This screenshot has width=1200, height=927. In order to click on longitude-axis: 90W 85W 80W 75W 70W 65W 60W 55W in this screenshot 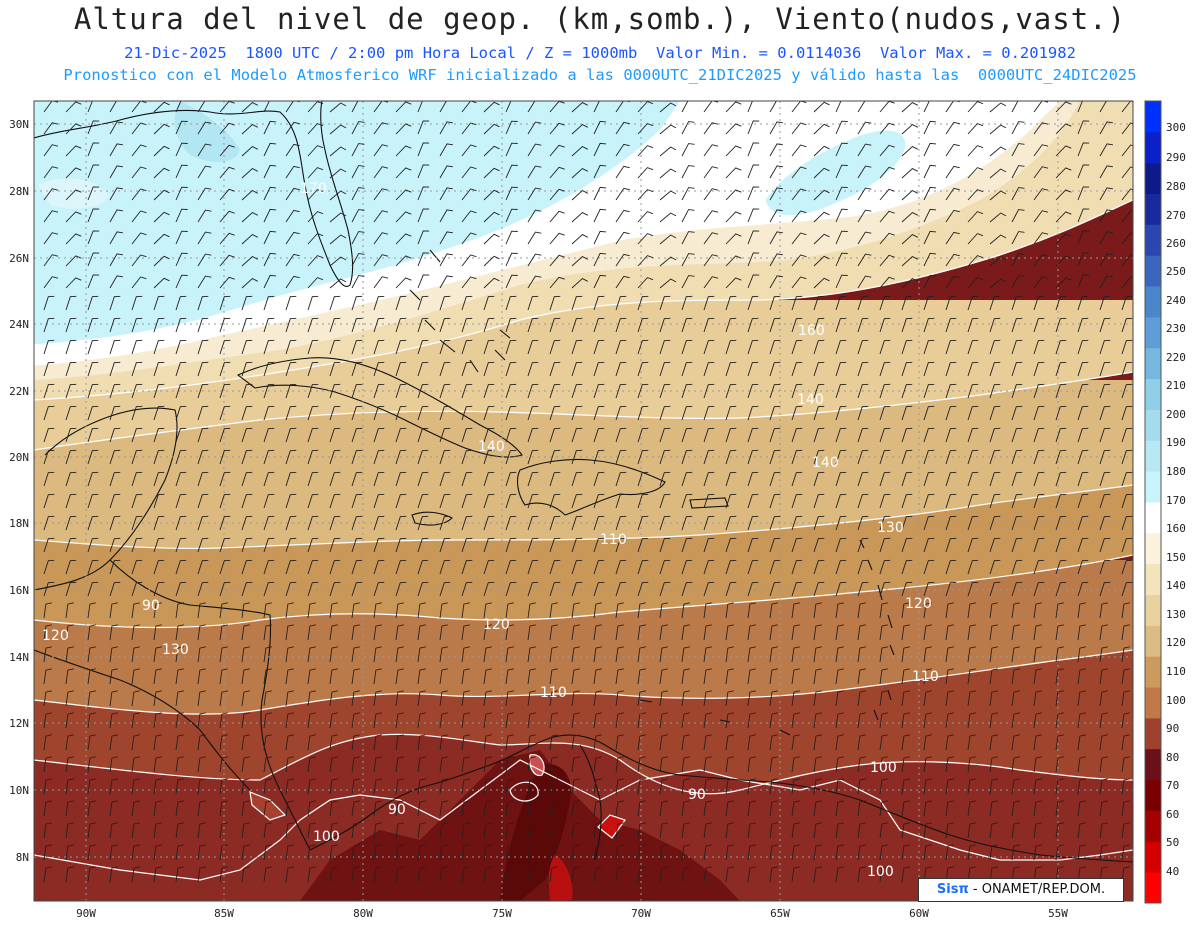, I will do `click(572, 913)`.